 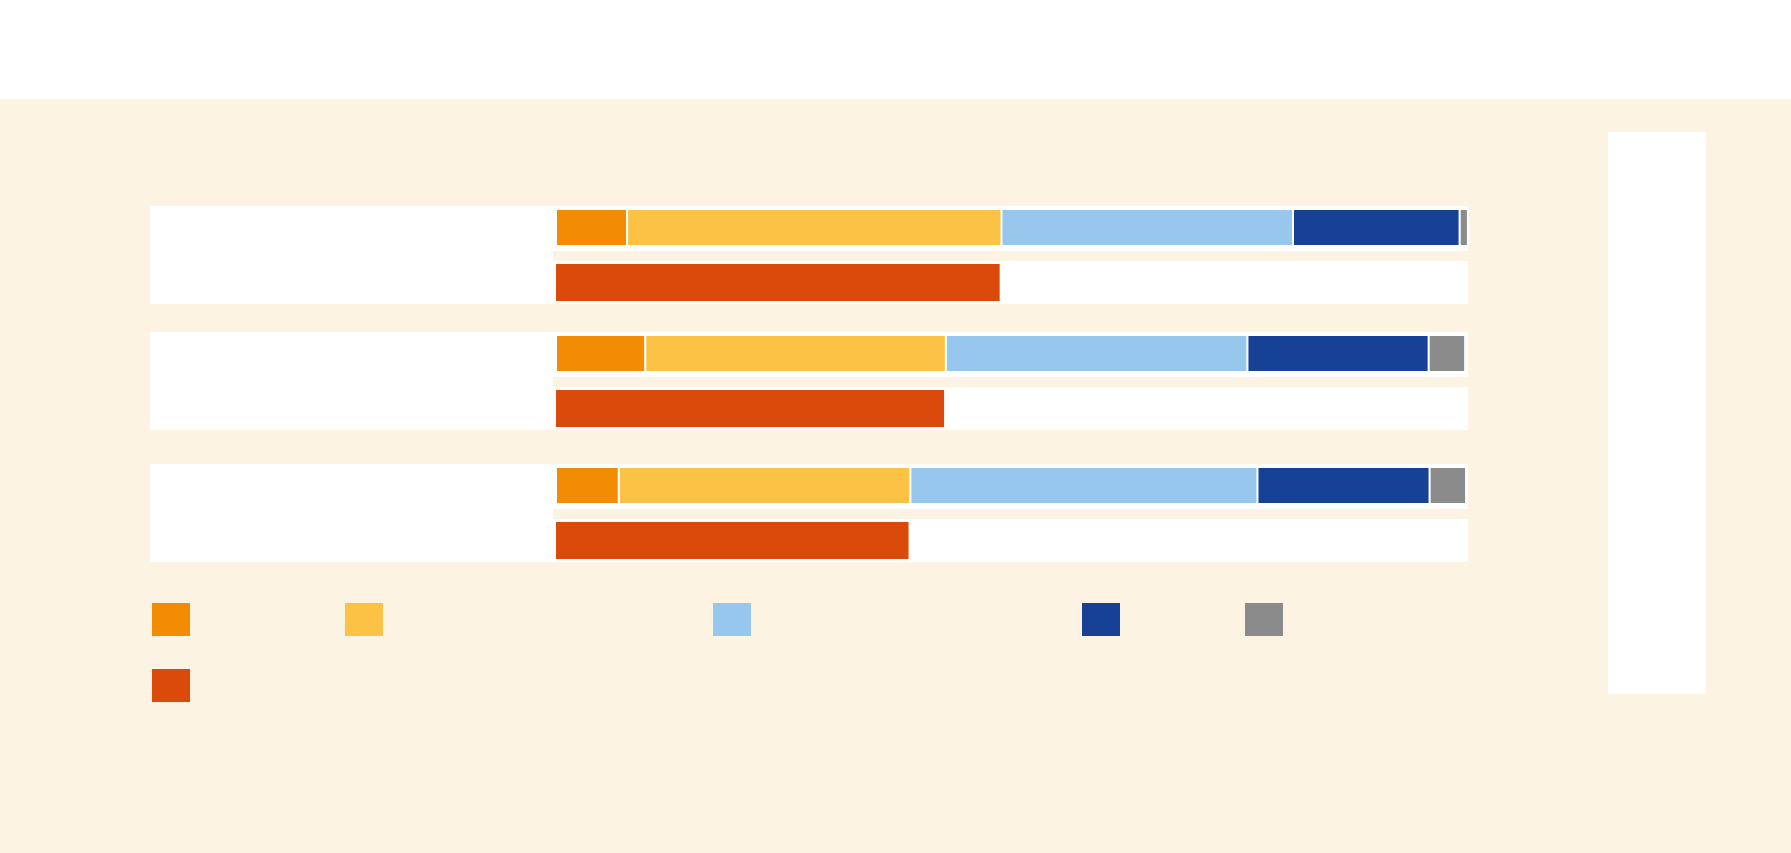 What do you see at coordinates (1657, 413) in the screenshot?
I see `side-panel` at bounding box center [1657, 413].